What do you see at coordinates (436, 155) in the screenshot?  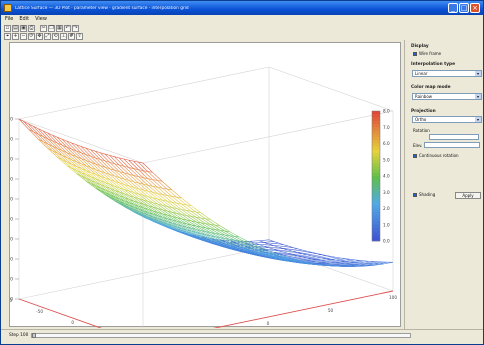 I see `continuous-rotation-row: Continuous rotation` at bounding box center [436, 155].